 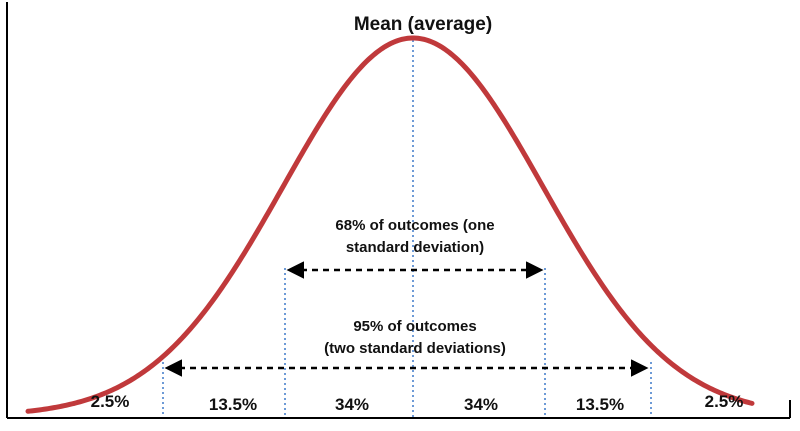 What do you see at coordinates (415, 348) in the screenshot?
I see `two-sd-label-line-2: (two standard deviations)` at bounding box center [415, 348].